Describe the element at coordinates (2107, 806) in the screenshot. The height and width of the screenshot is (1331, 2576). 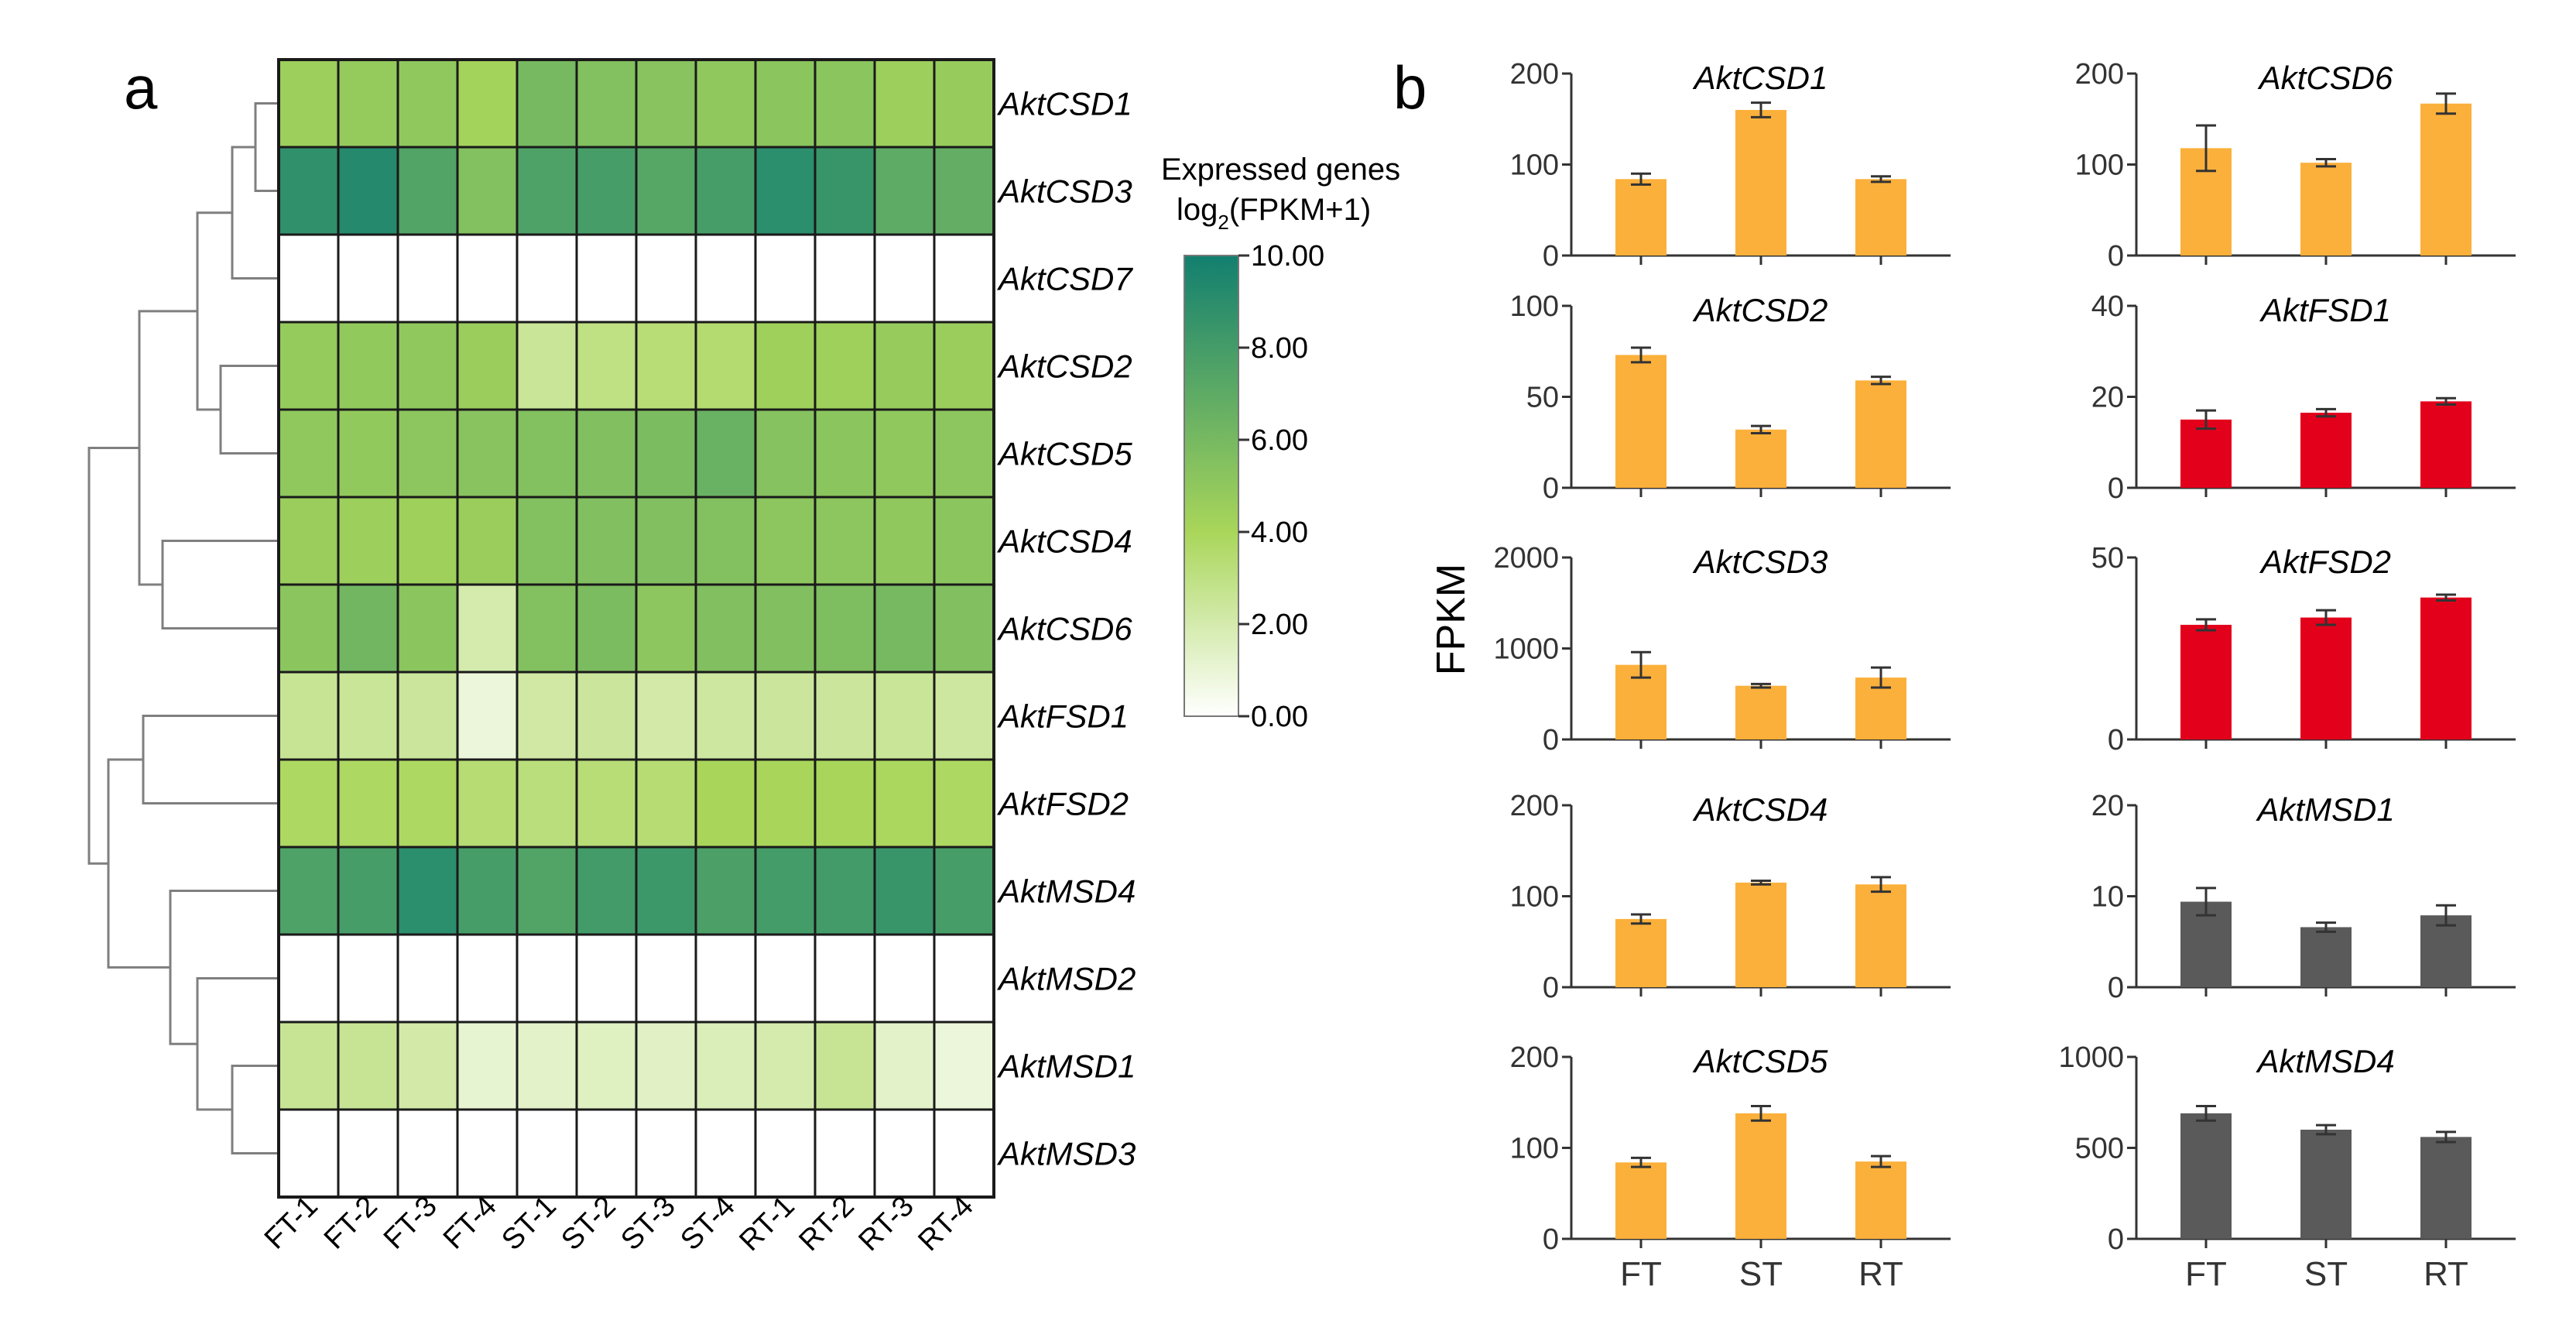
I see `y-tick-label: 20` at that location.